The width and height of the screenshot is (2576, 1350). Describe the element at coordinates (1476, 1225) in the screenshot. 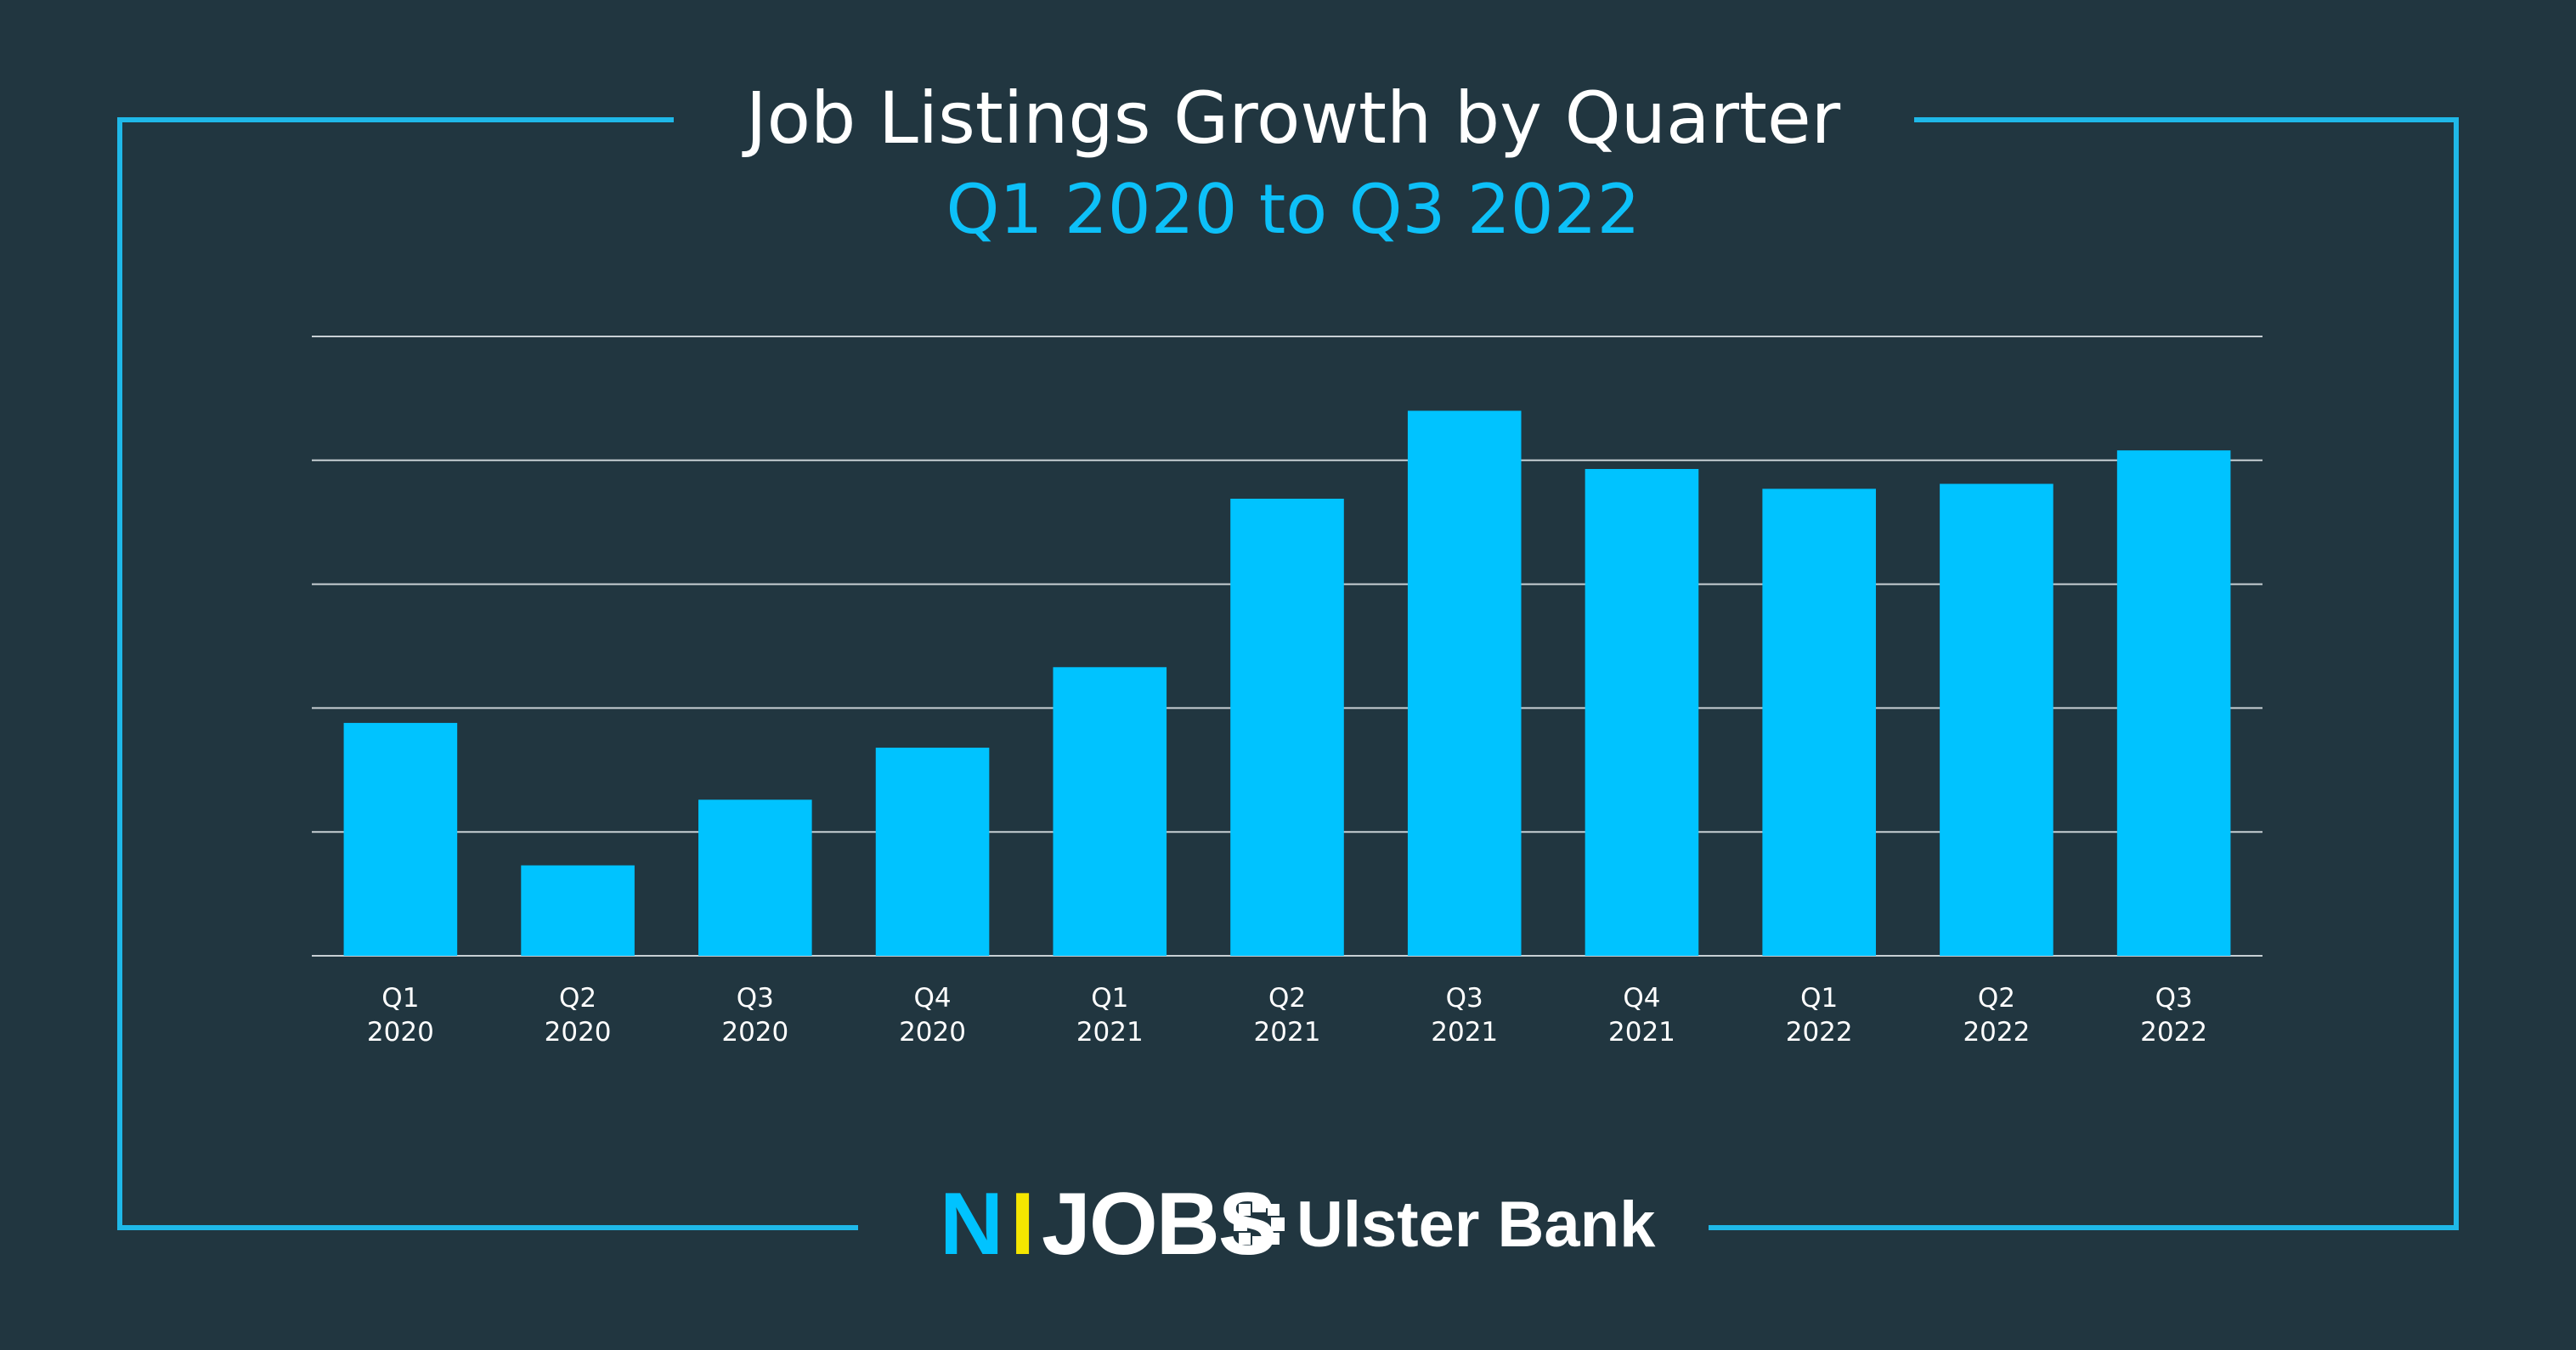

I see `bank-name: Ulster Bank` at that location.